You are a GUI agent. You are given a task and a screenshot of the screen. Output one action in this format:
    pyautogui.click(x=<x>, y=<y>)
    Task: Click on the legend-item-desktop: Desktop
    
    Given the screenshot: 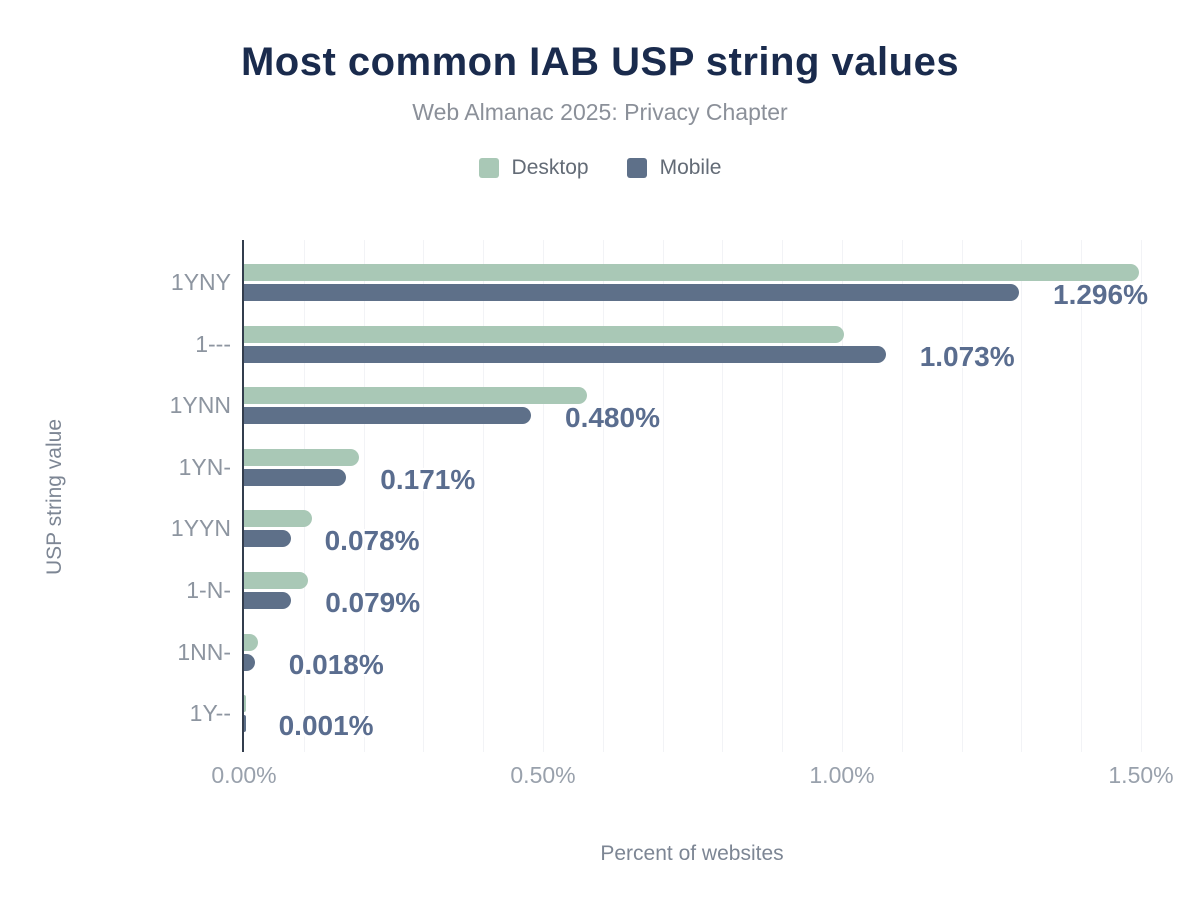 What is the action you would take?
    pyautogui.click(x=533, y=168)
    